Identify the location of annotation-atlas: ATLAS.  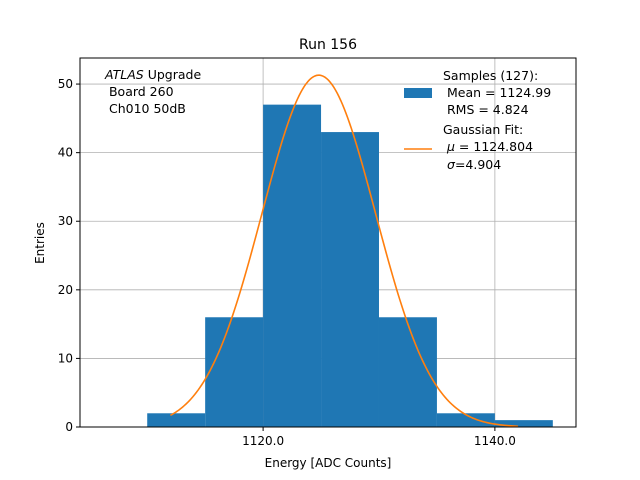
(124, 74).